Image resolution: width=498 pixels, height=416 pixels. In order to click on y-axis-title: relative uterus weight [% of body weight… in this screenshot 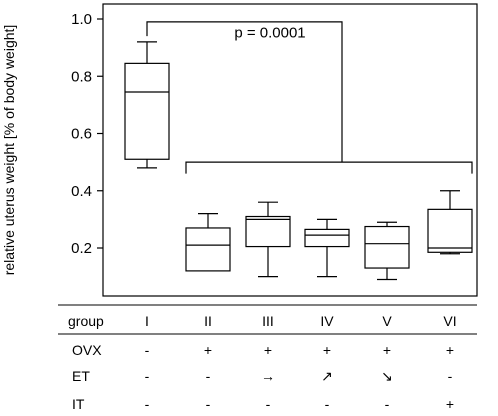, I will do `click(9, 150)`.